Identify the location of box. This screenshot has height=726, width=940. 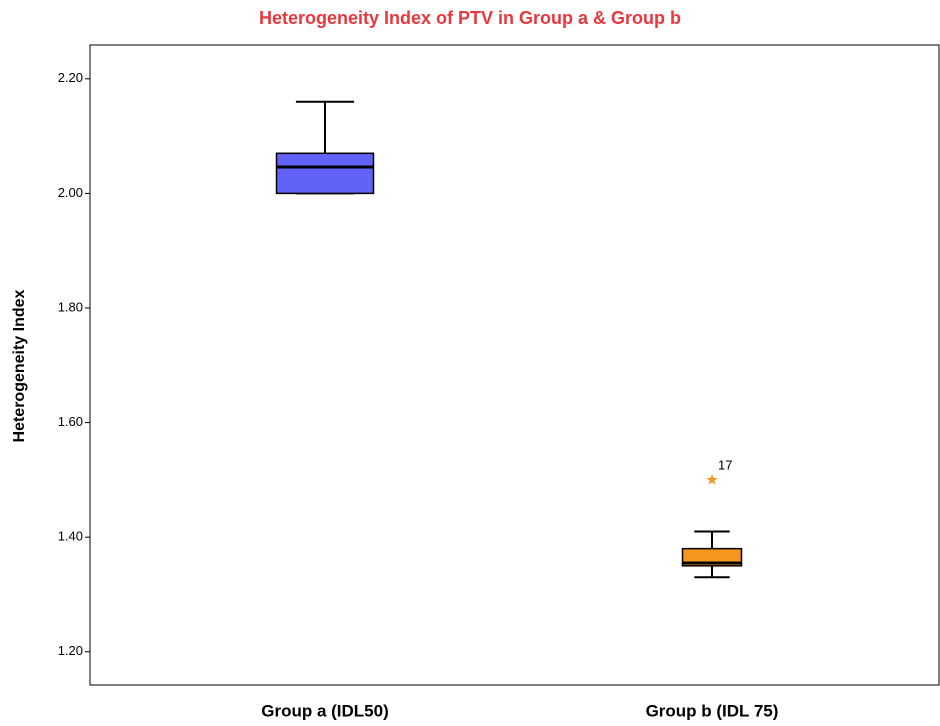
(325, 173).